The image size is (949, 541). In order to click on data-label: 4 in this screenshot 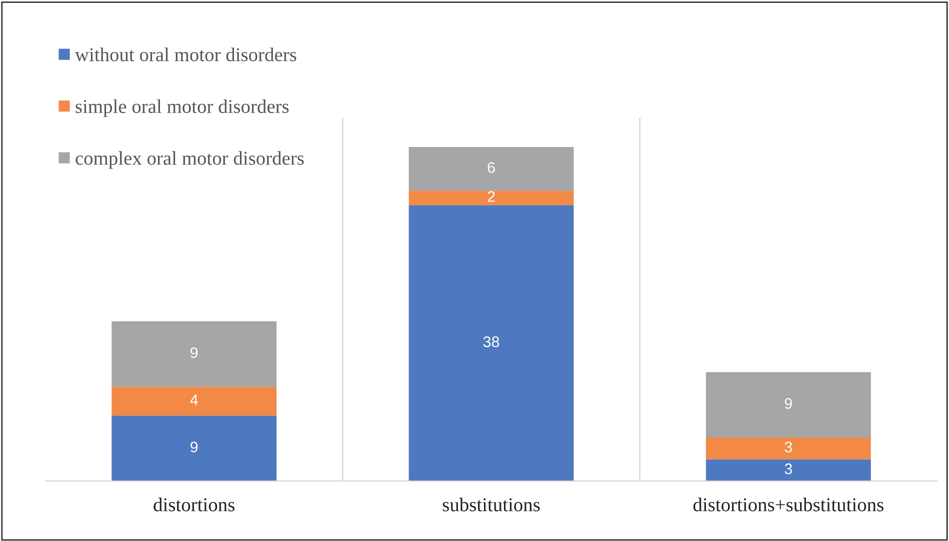, I will do `click(194, 400)`.